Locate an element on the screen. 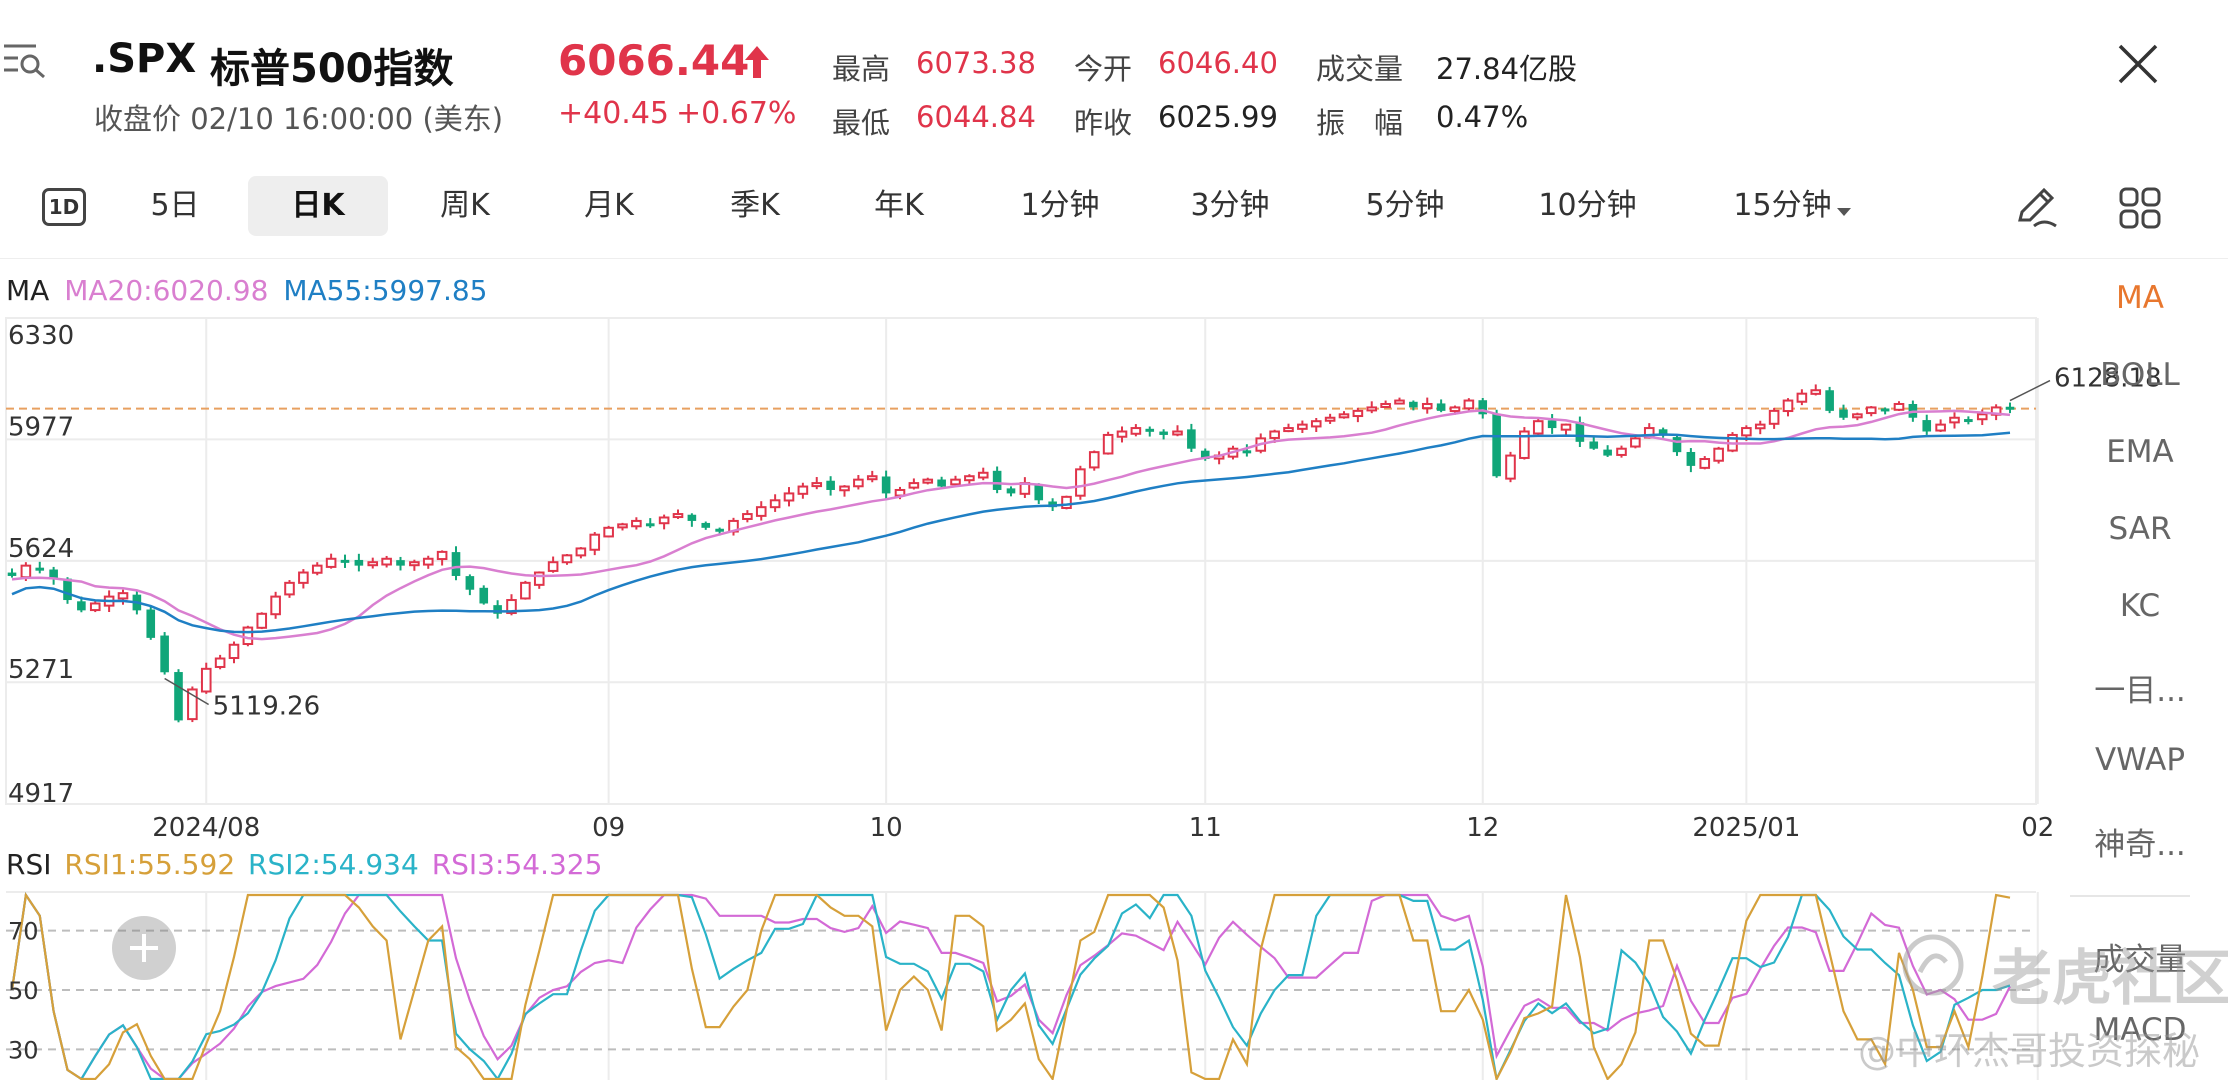  tab-daily-k: 日K is located at coordinates (318, 206).